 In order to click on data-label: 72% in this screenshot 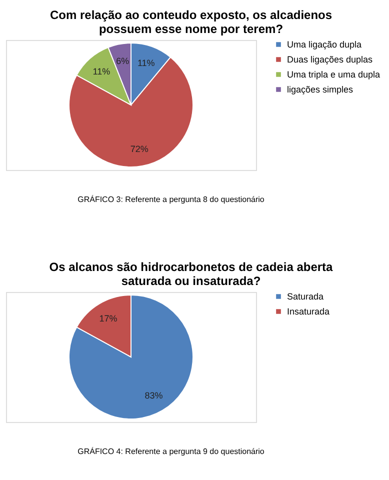, I will do `click(139, 149)`.